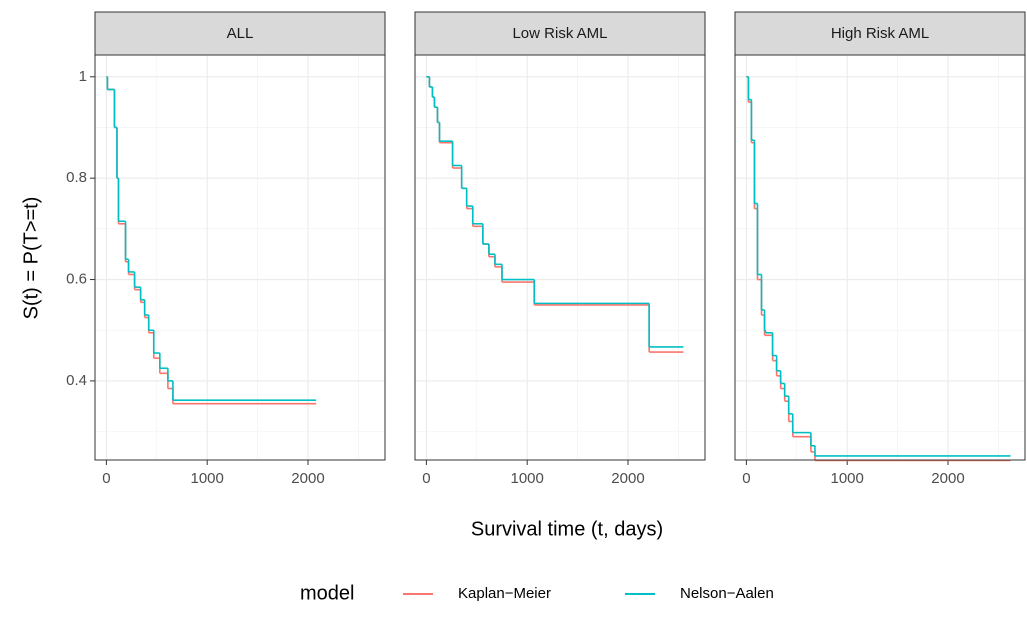 The width and height of the screenshot is (1027, 629). Describe the element at coordinates (76, 279) in the screenshot. I see `y-tick-label: 0.6` at that location.